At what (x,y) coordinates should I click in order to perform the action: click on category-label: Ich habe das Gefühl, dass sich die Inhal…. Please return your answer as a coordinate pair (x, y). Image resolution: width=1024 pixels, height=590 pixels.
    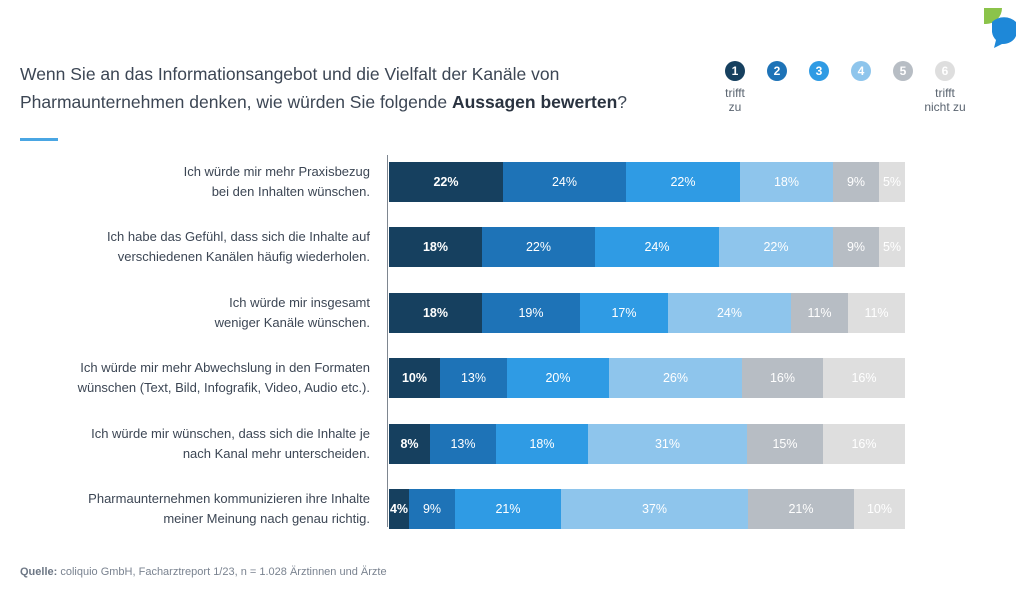
    Looking at the image, I should click on (205, 247).